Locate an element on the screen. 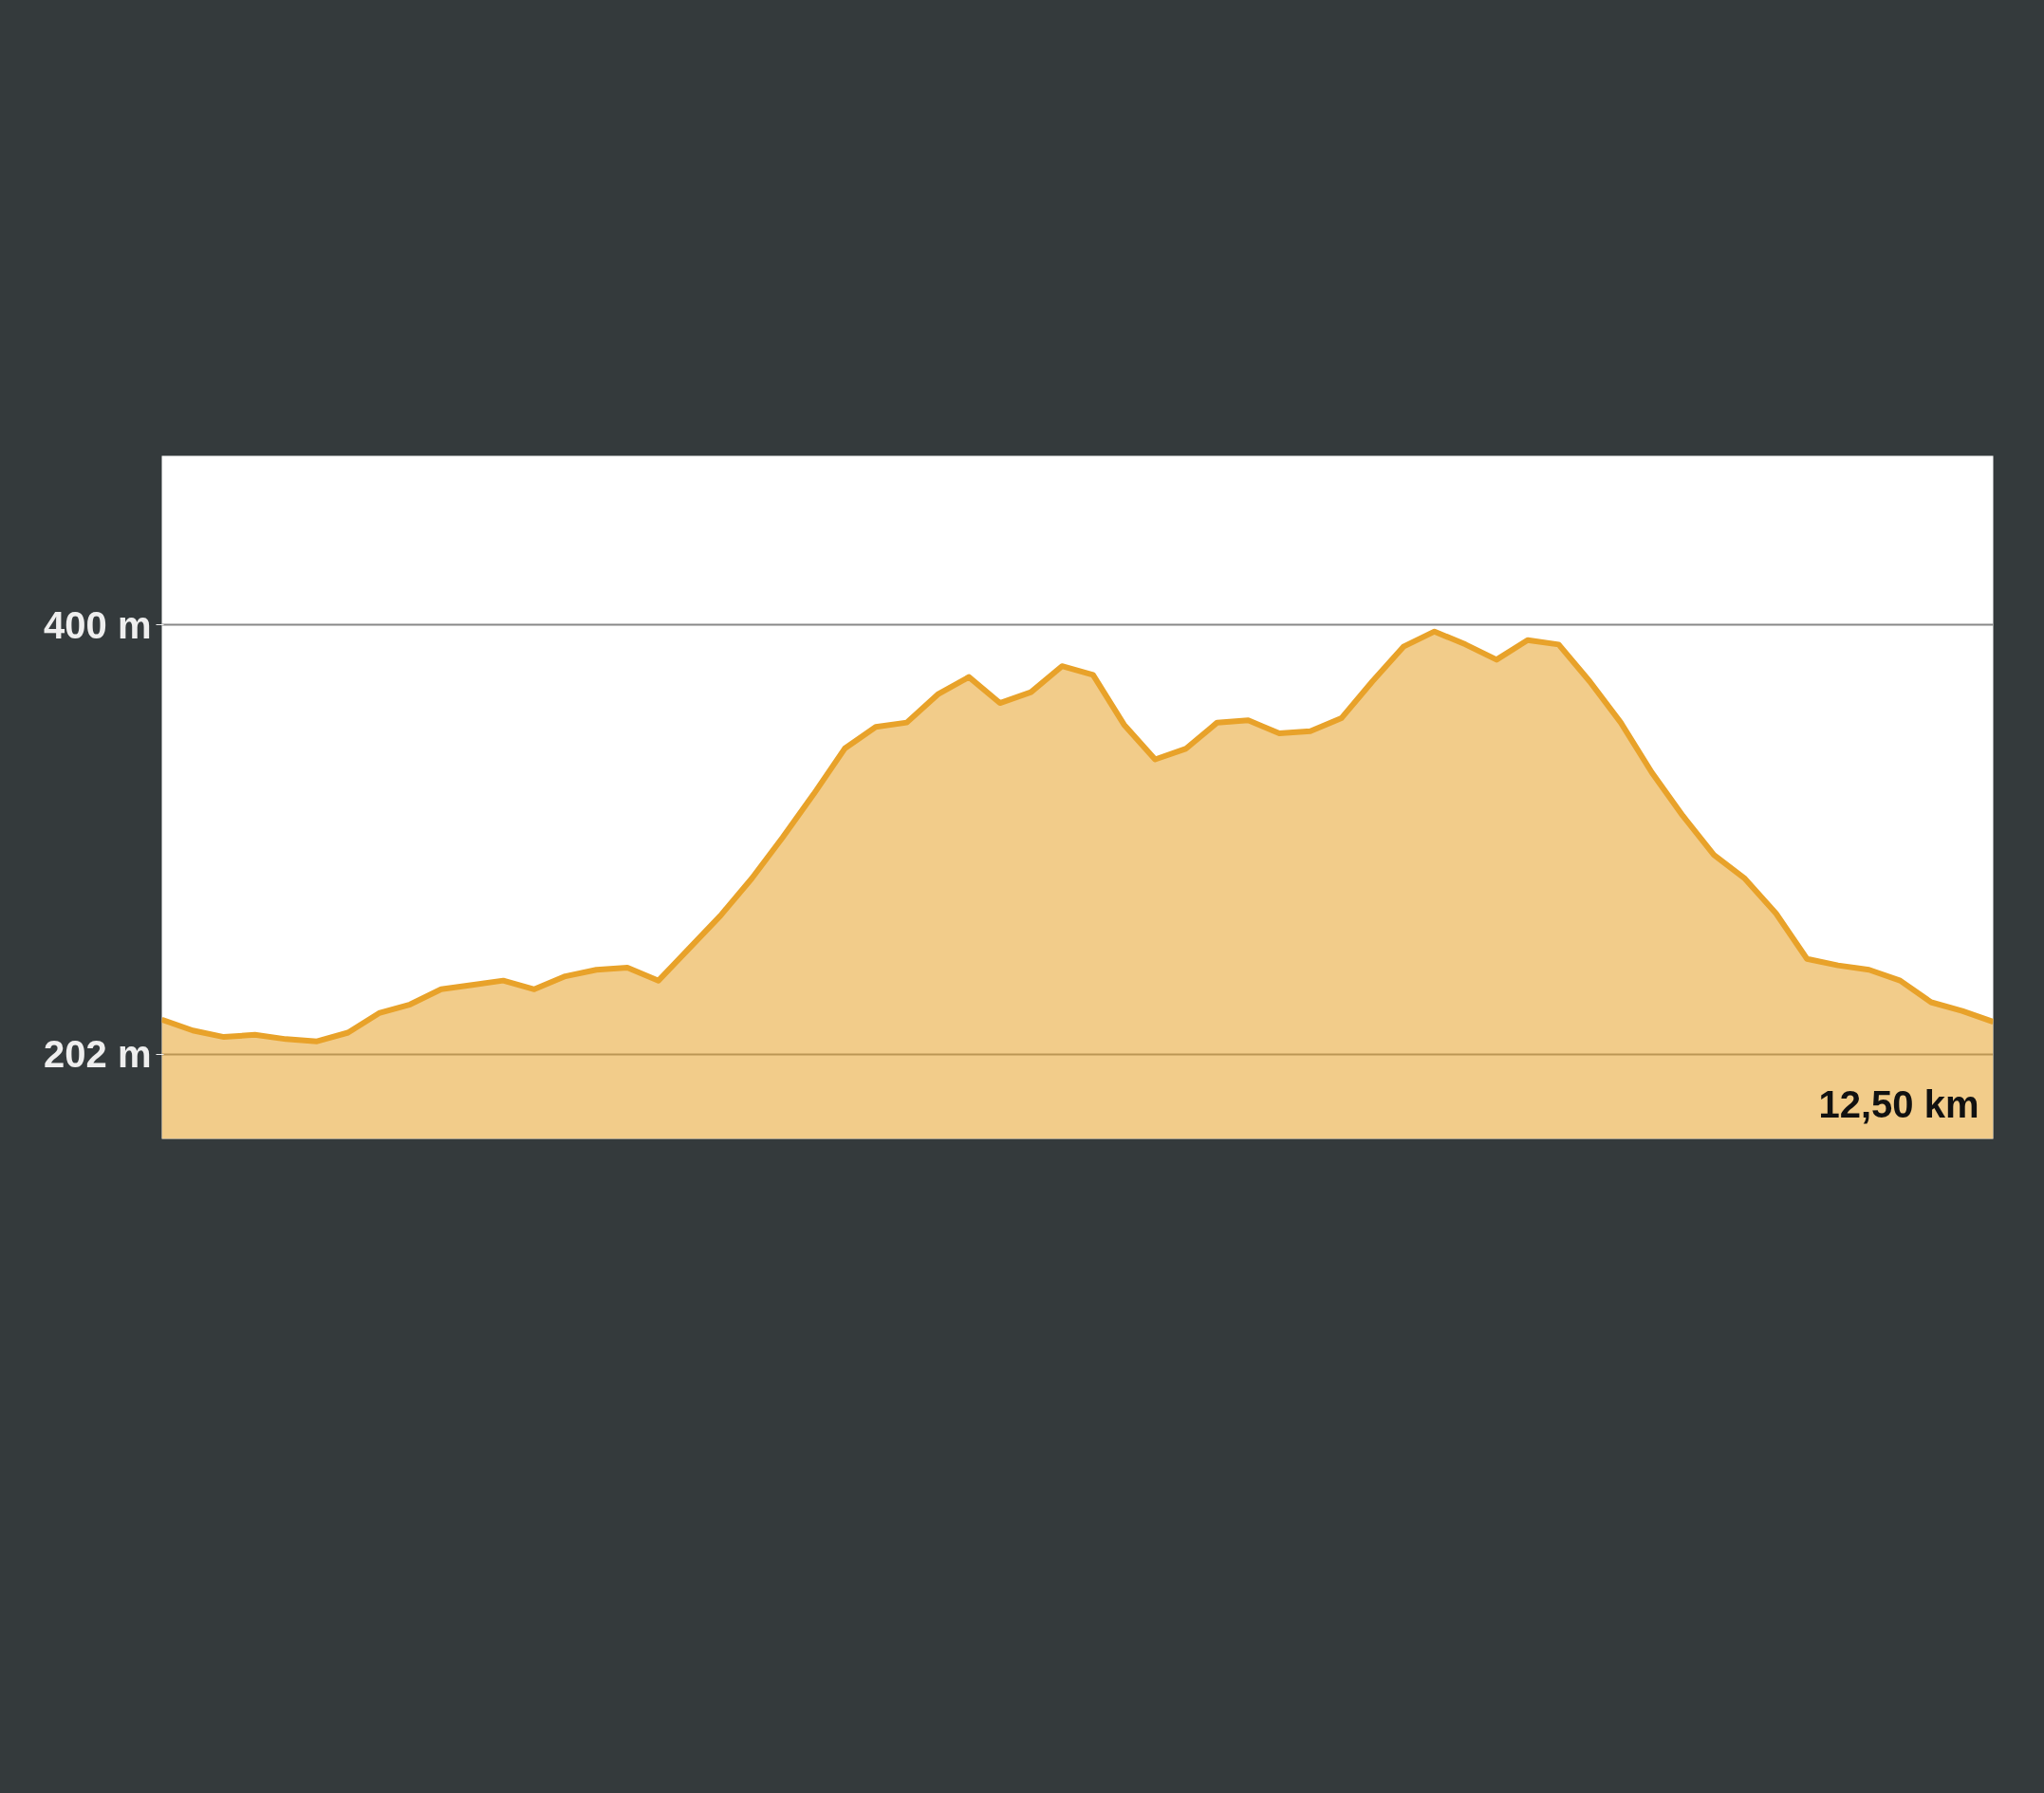 Image resolution: width=2044 pixels, height=1793 pixels. y-tick-label: 400 m is located at coordinates (98, 624).